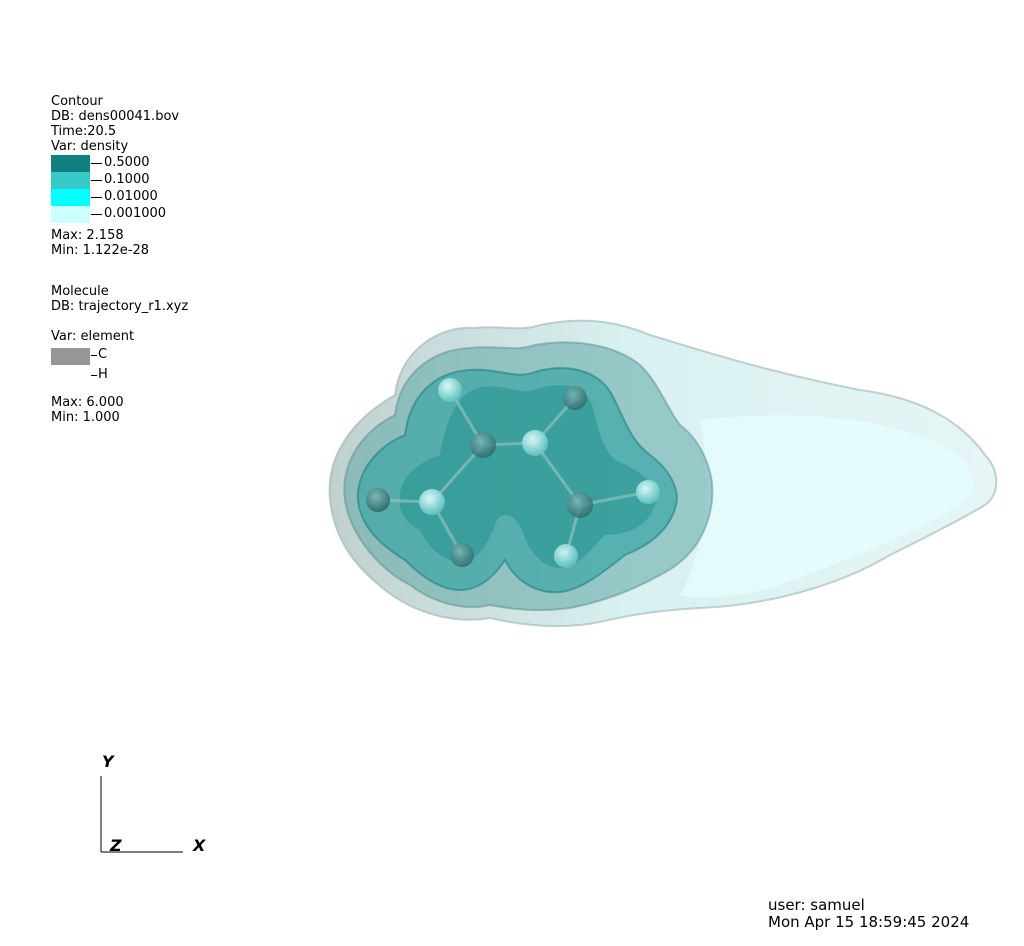 The height and width of the screenshot is (946, 1024). Describe the element at coordinates (103, 374) in the screenshot. I see `element-level-label: H` at that location.